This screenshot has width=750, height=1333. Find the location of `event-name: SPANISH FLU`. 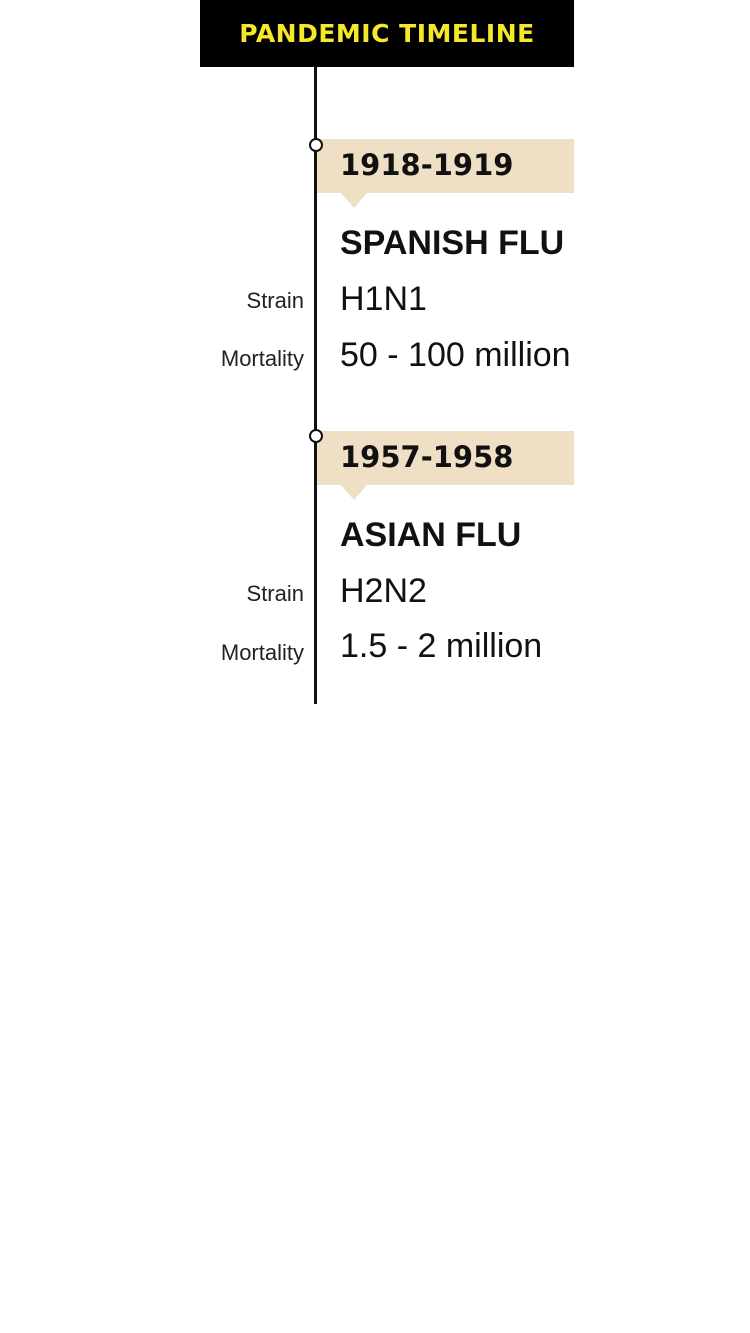

event-name: SPANISH FLU is located at coordinates (452, 243).